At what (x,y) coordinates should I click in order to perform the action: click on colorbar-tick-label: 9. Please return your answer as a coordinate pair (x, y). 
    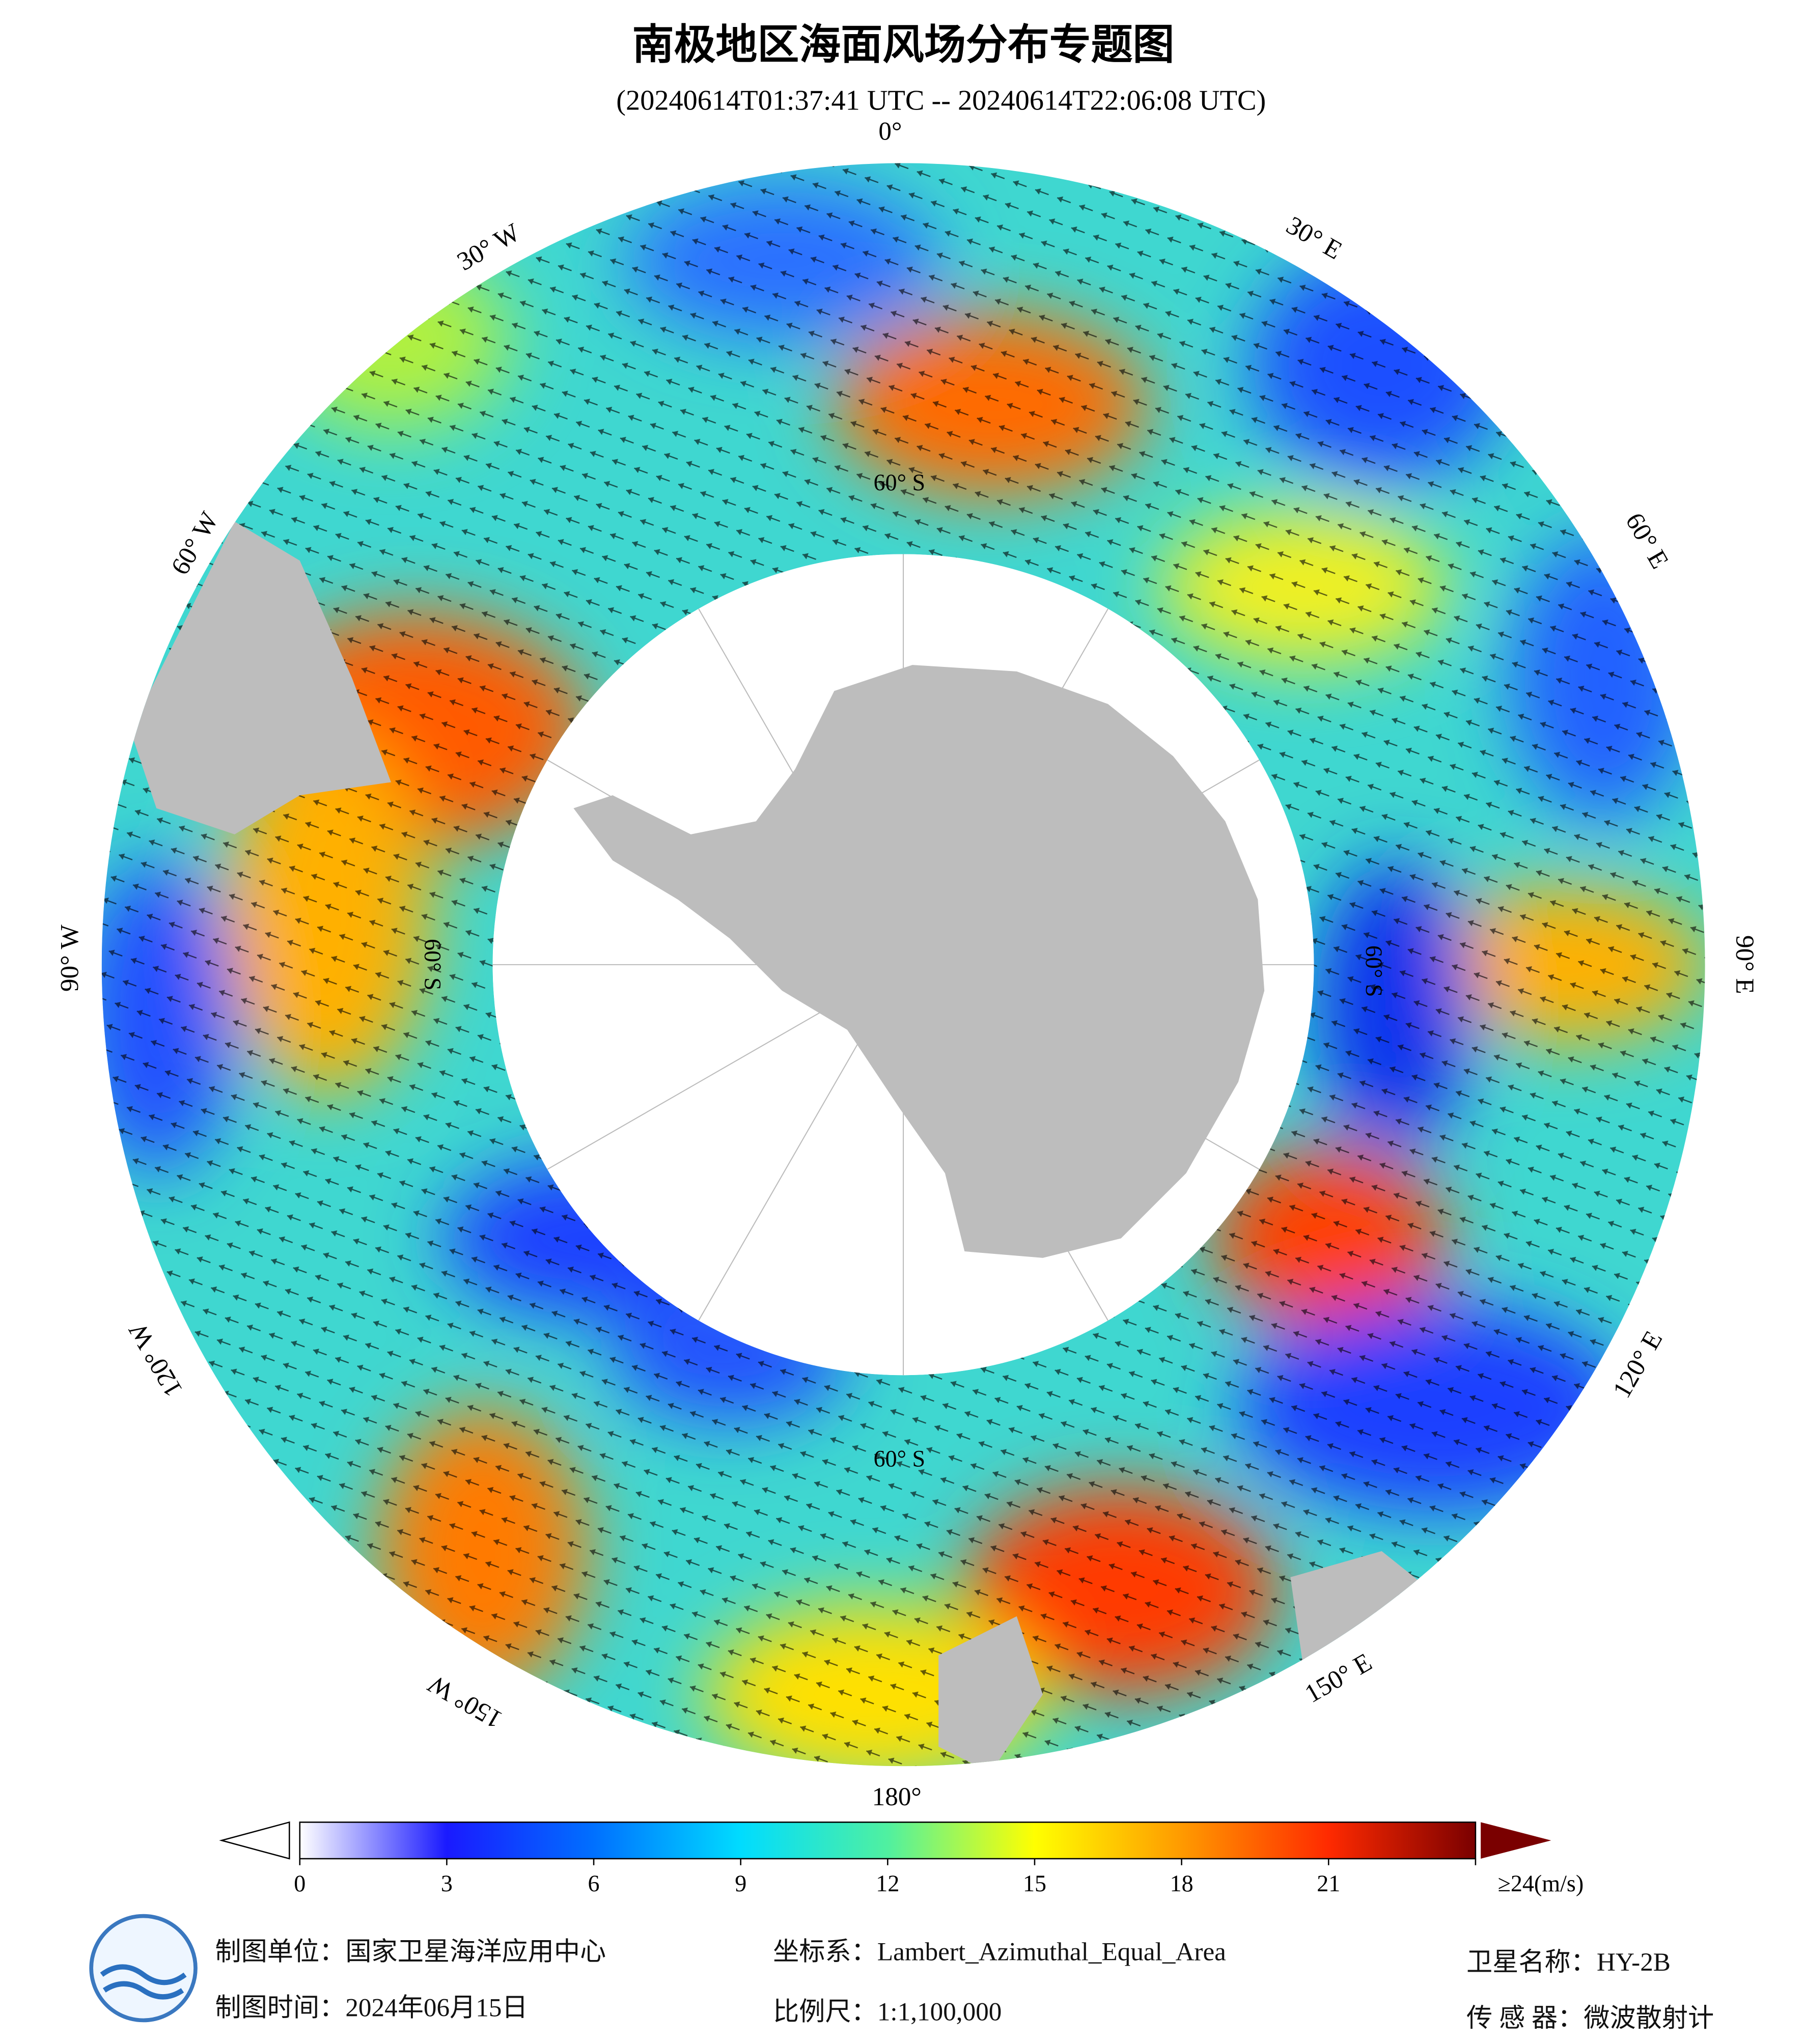
    Looking at the image, I should click on (740, 1883).